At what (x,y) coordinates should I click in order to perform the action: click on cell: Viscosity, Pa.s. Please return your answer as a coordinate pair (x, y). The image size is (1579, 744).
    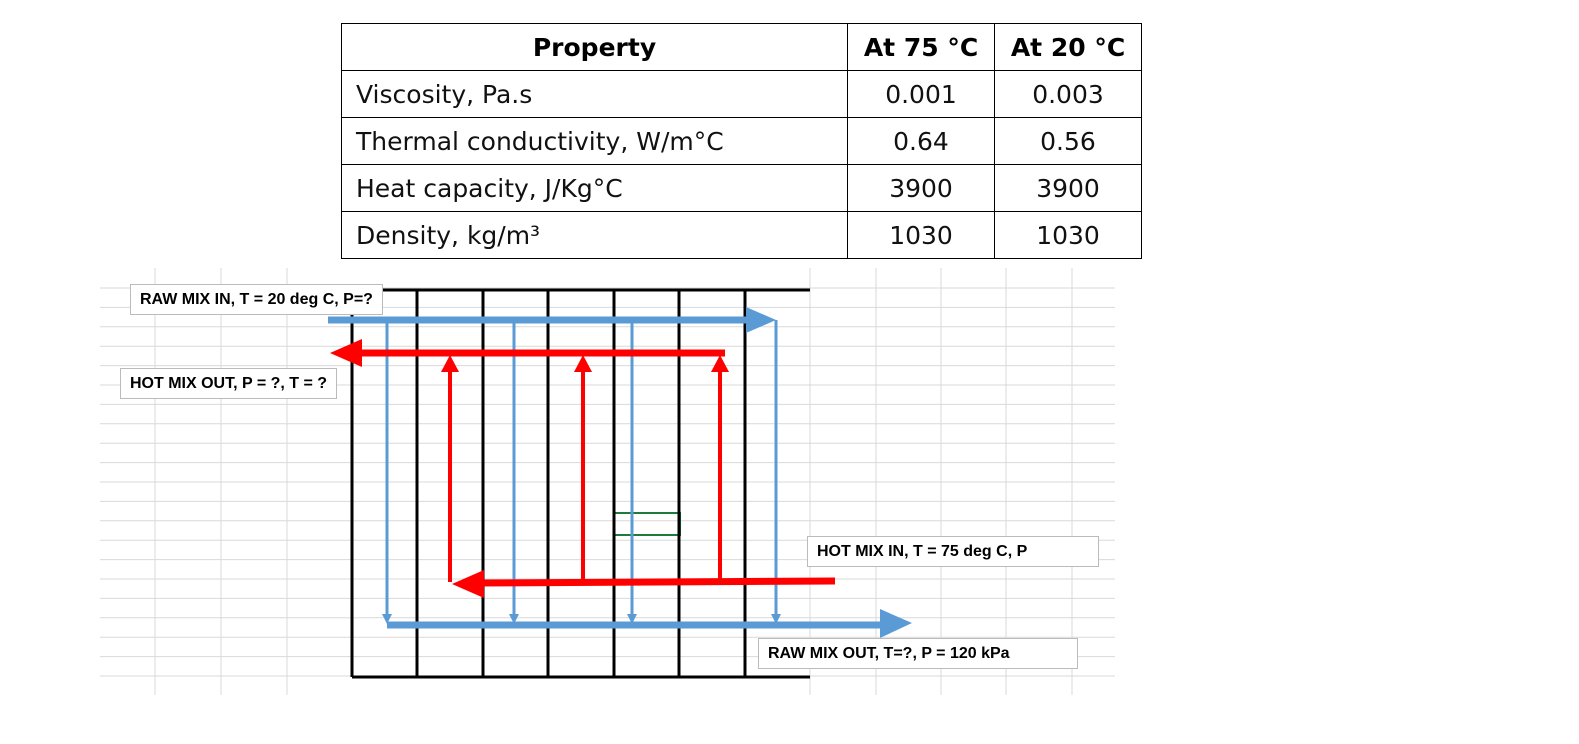
    Looking at the image, I should click on (594, 94).